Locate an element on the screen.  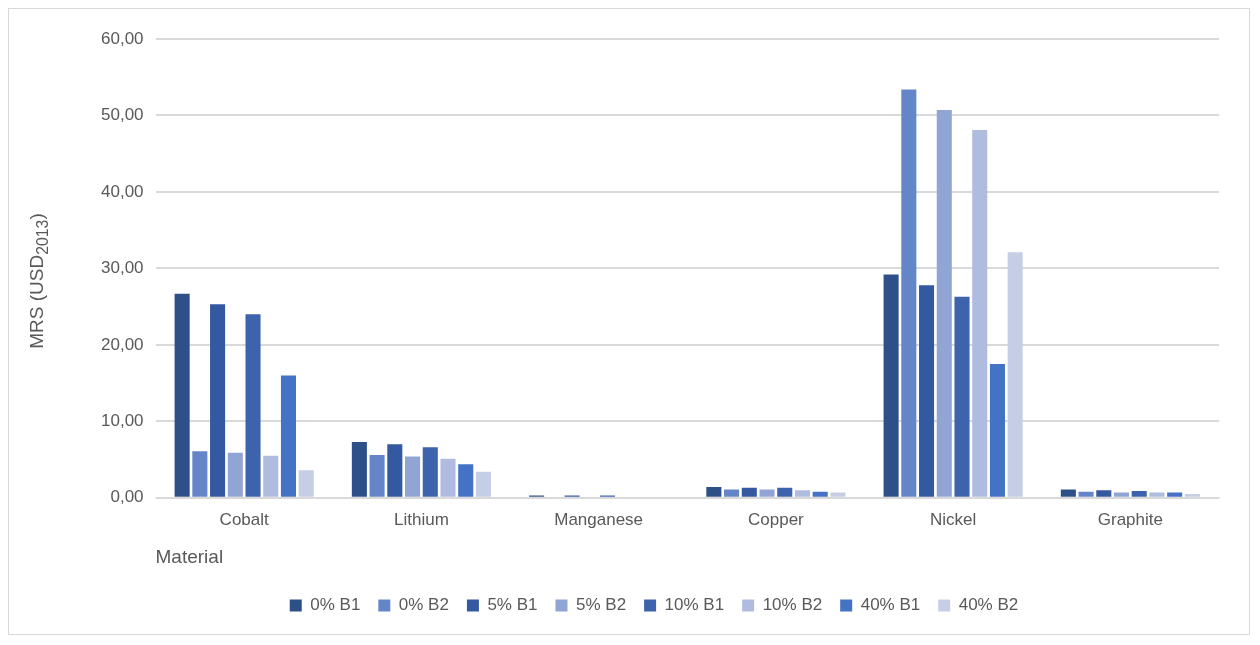
legend-label: 5% B1 is located at coordinates (512, 605).